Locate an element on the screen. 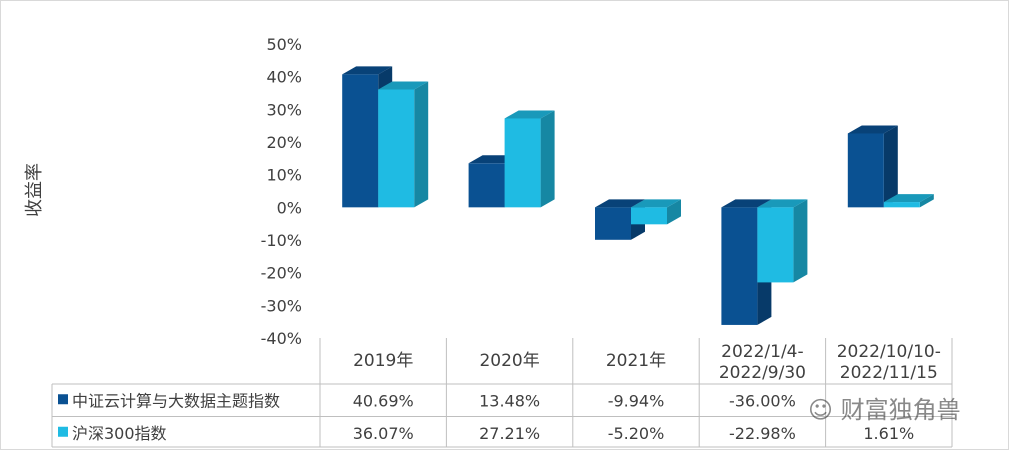  data-label: -22.98% is located at coordinates (762, 433).